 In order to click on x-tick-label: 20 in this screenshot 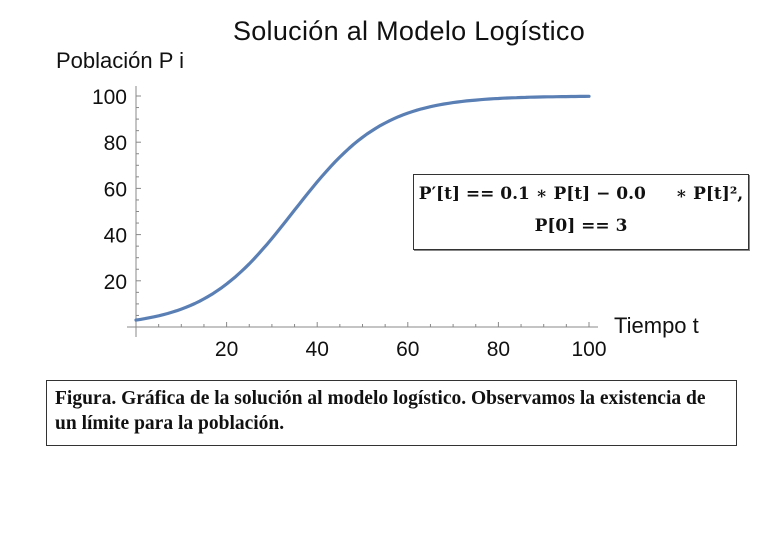, I will do `click(226, 349)`.